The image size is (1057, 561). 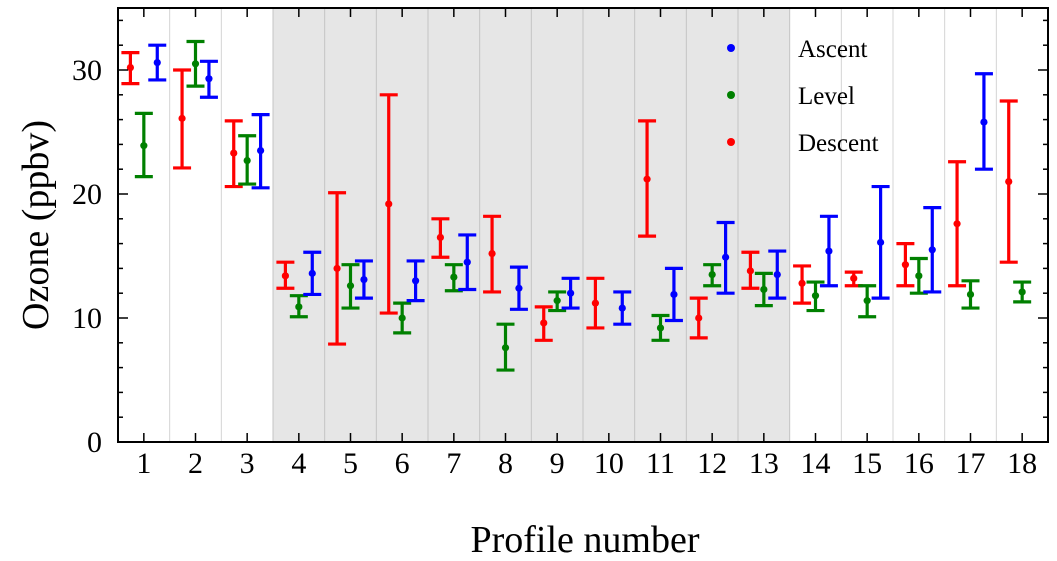 What do you see at coordinates (832, 49) in the screenshot?
I see `legend-label: Ascent` at bounding box center [832, 49].